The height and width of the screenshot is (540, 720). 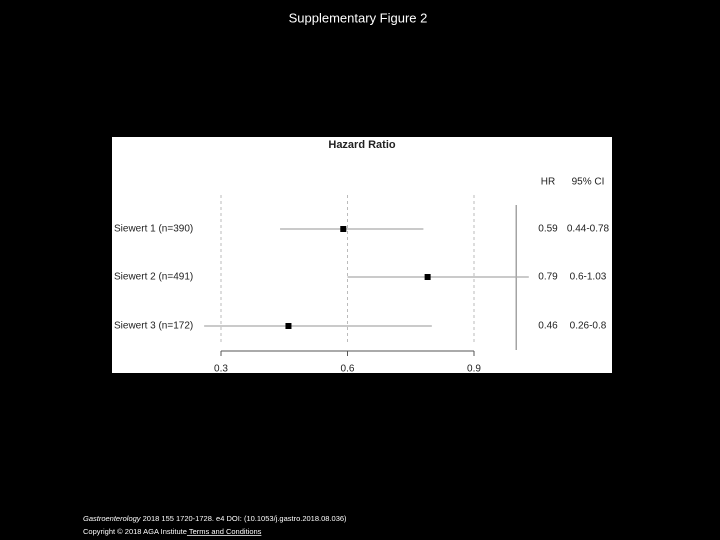 What do you see at coordinates (548, 182) in the screenshot?
I see `column-header: HR` at bounding box center [548, 182].